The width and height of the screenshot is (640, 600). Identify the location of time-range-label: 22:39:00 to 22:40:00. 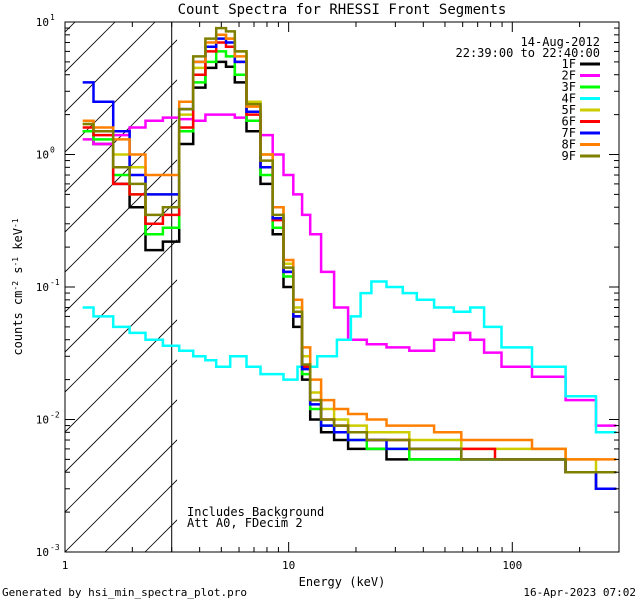
(528, 53).